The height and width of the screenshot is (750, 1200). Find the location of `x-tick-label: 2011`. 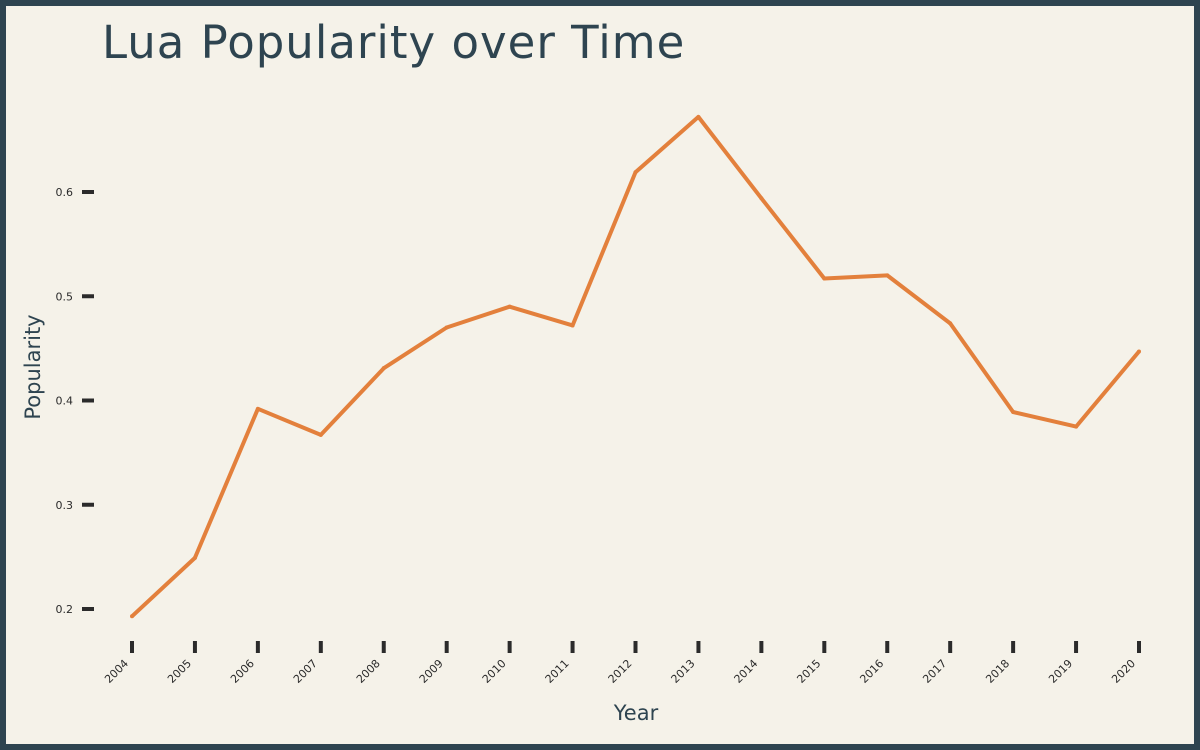

x-tick-label: 2011 is located at coordinates (557, 671).